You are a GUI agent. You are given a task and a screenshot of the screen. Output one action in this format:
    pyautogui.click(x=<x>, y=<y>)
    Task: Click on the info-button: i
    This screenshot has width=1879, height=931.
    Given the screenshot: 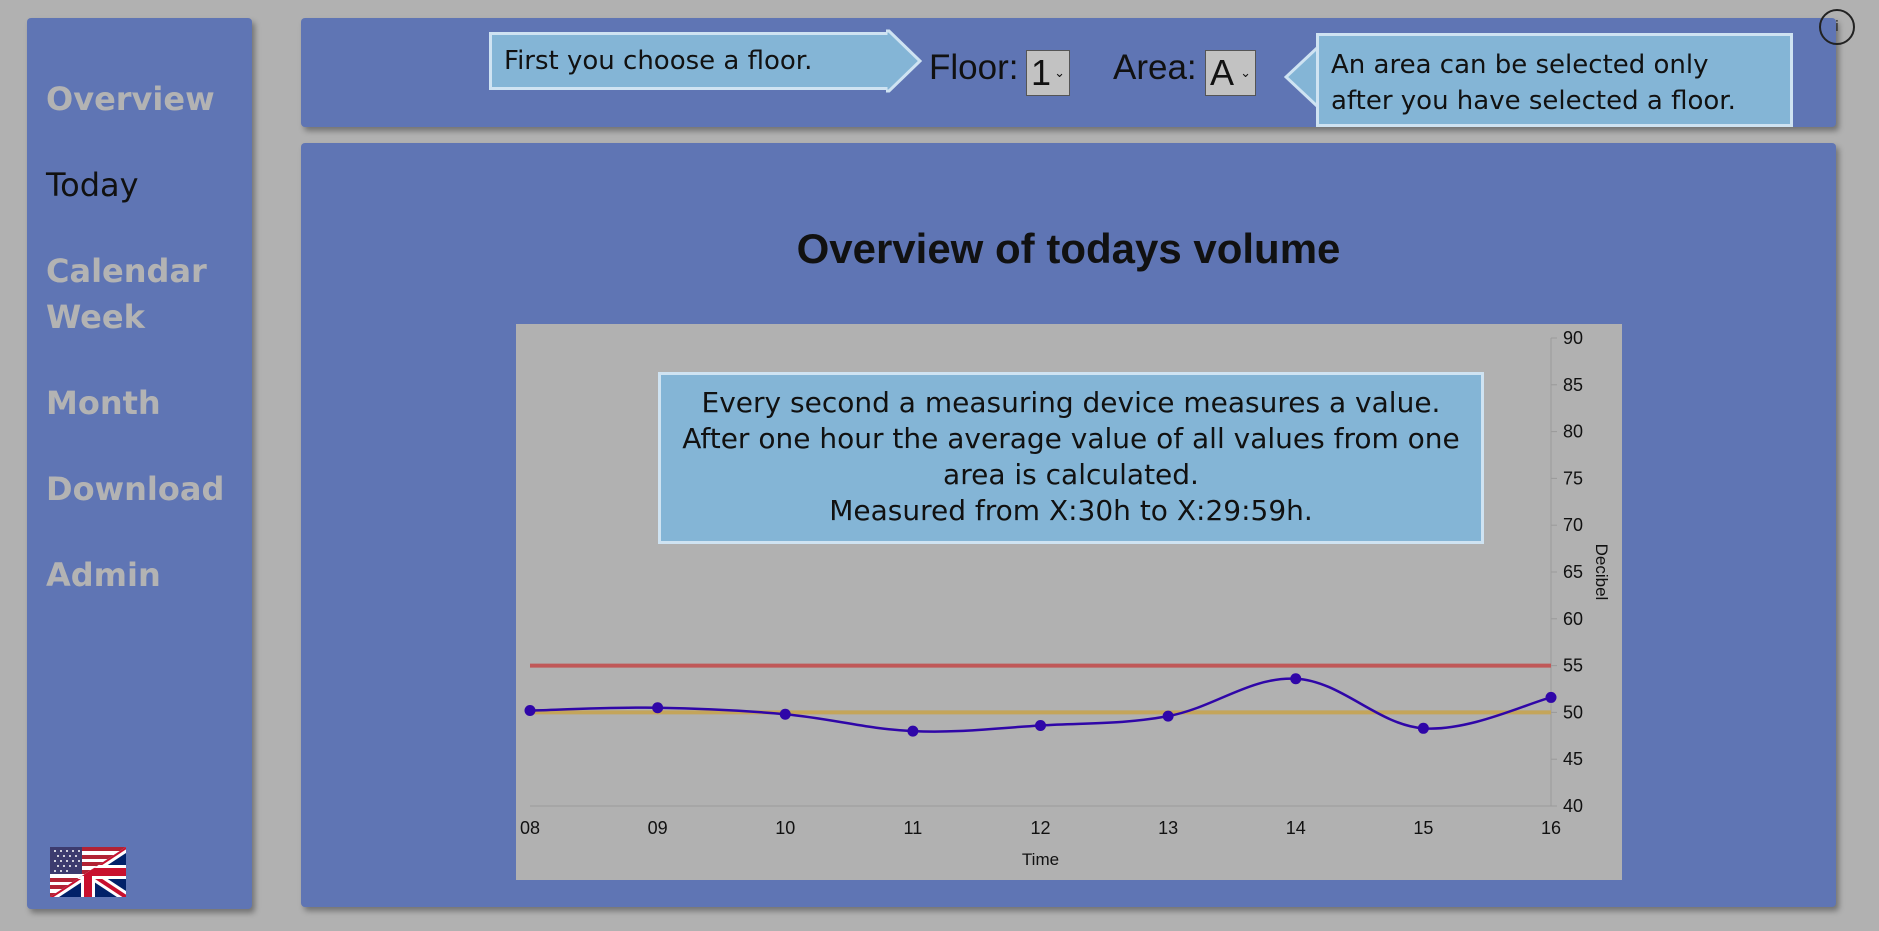 What is the action you would take?
    pyautogui.click(x=1837, y=27)
    